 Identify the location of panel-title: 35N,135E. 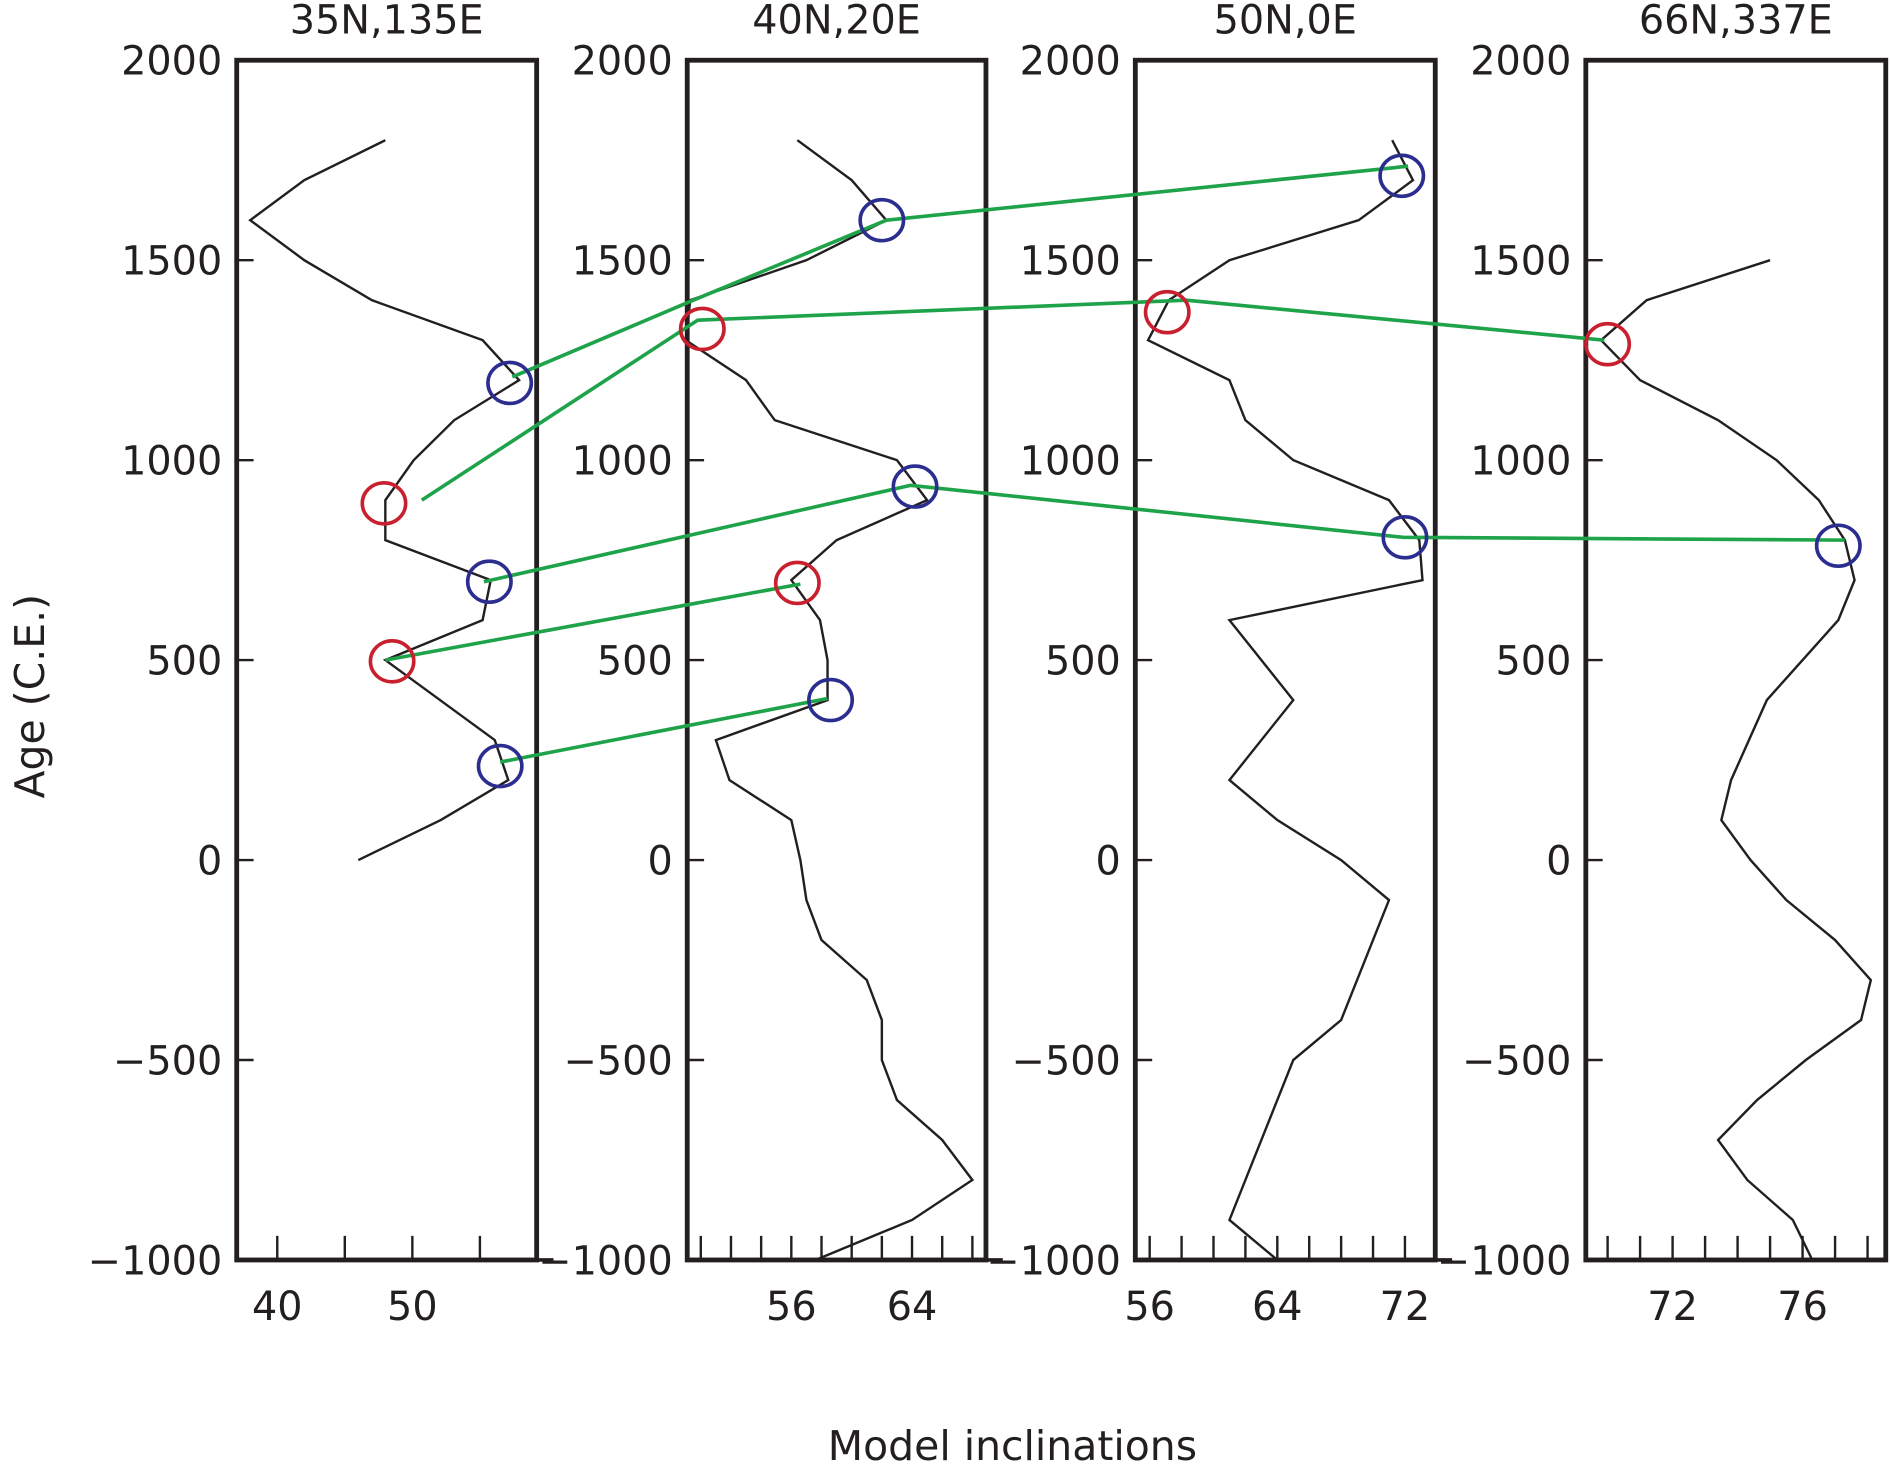
(387, 22).